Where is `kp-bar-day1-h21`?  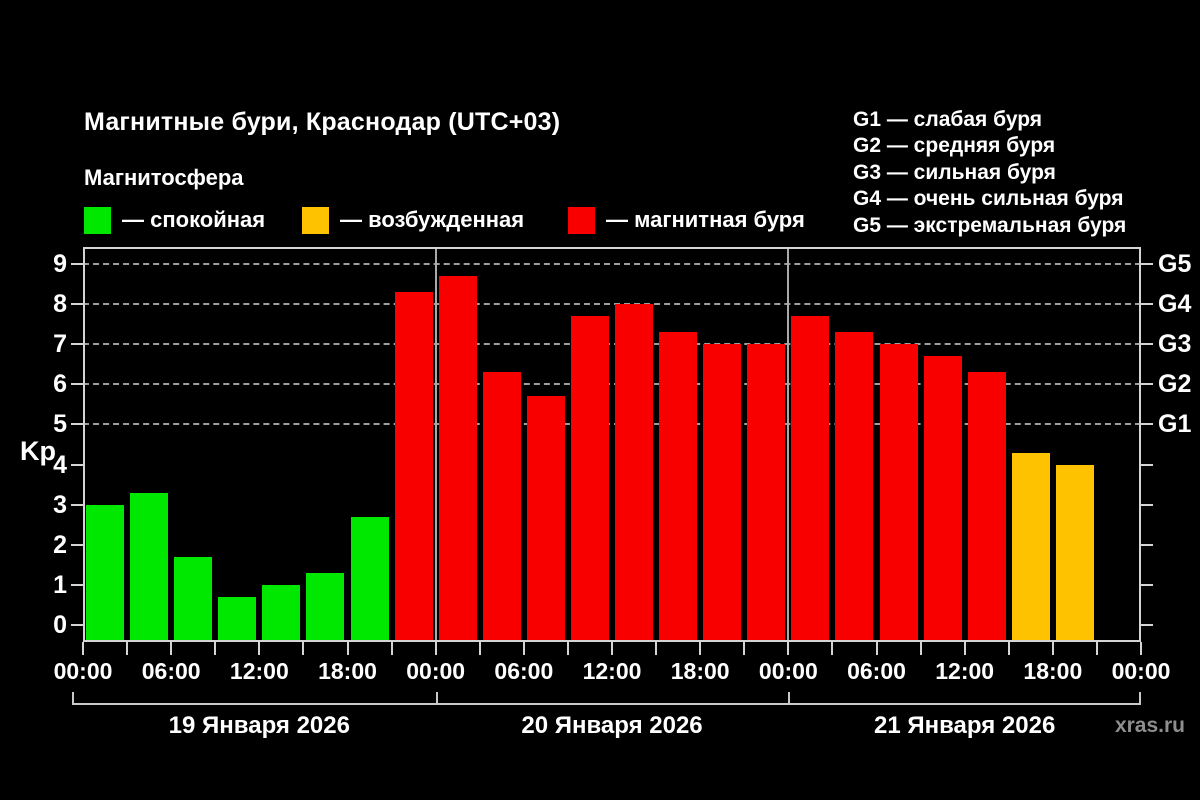 kp-bar-day1-h21 is located at coordinates (413, 466).